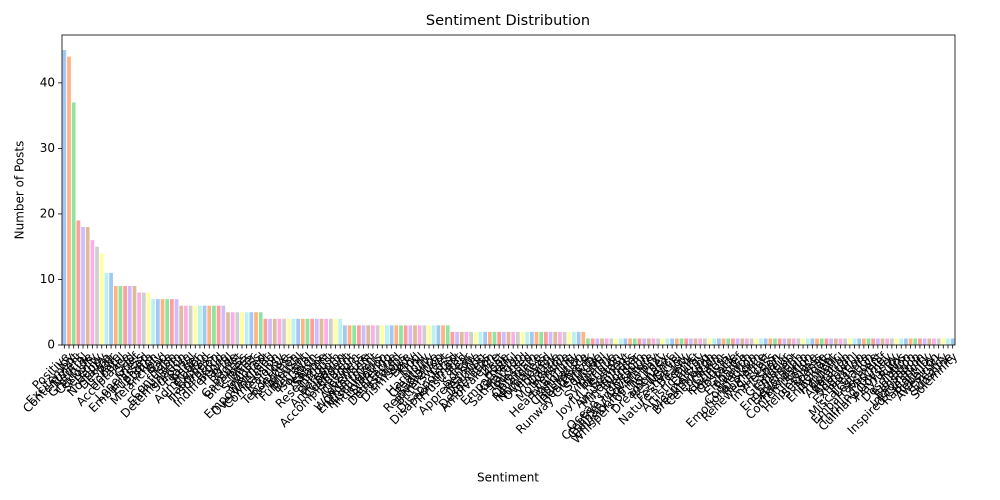 The height and width of the screenshot is (500, 1000). What do you see at coordinates (20, 190) in the screenshot?
I see `y-axis-label: Number of Posts` at bounding box center [20, 190].